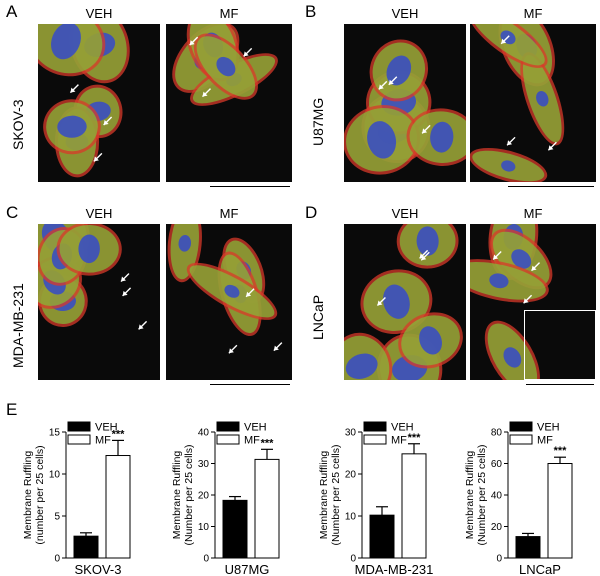  I want to click on y-axis-sublabel: (number per 25 cells), so click(40, 494).